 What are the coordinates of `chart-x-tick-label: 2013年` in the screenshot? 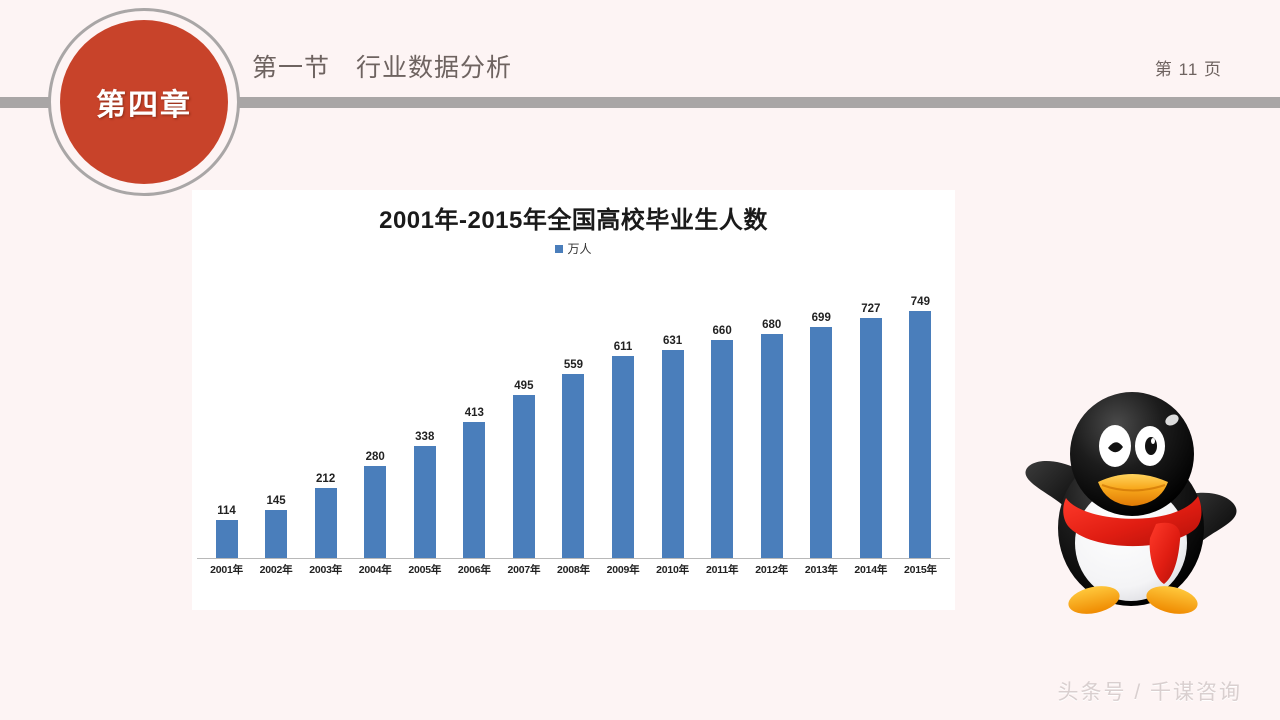 It's located at (821, 570).